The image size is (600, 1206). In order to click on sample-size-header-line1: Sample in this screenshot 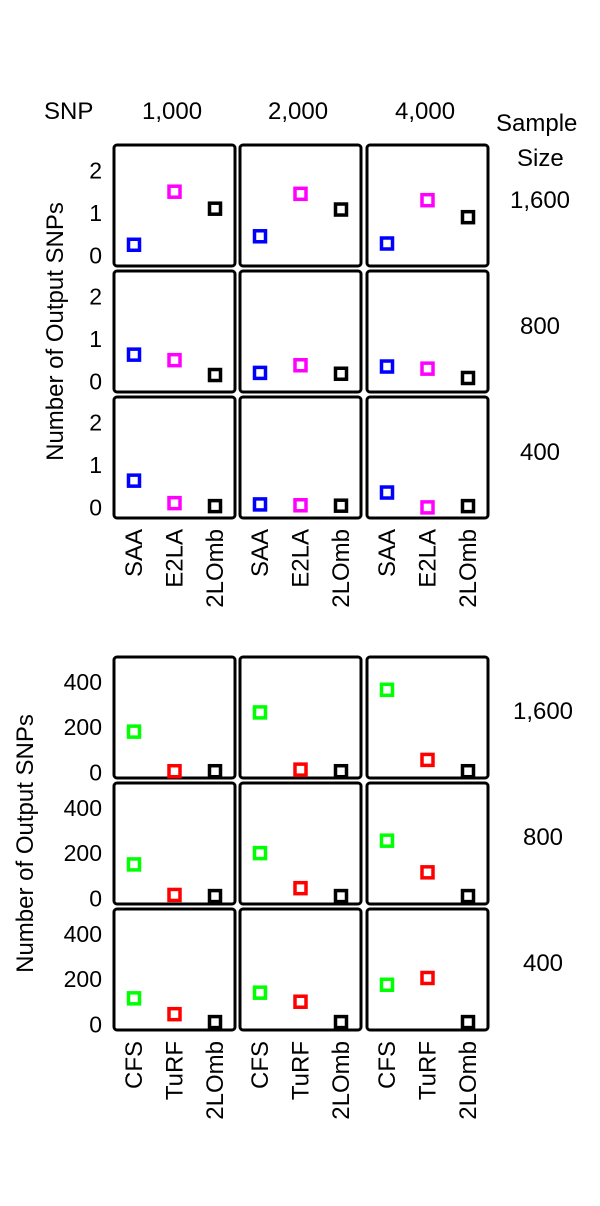, I will do `click(537, 123)`.